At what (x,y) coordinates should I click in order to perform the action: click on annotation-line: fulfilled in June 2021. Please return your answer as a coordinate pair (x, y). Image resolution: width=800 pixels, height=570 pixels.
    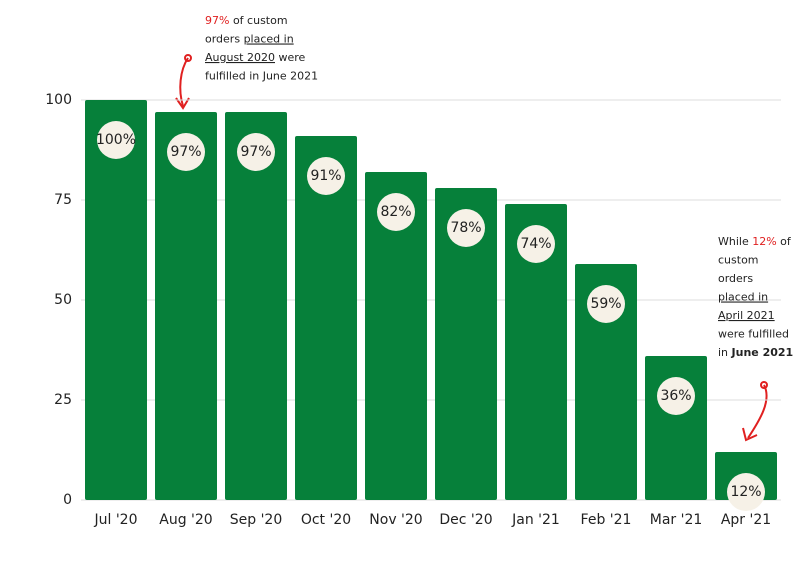
    Looking at the image, I should click on (261, 76).